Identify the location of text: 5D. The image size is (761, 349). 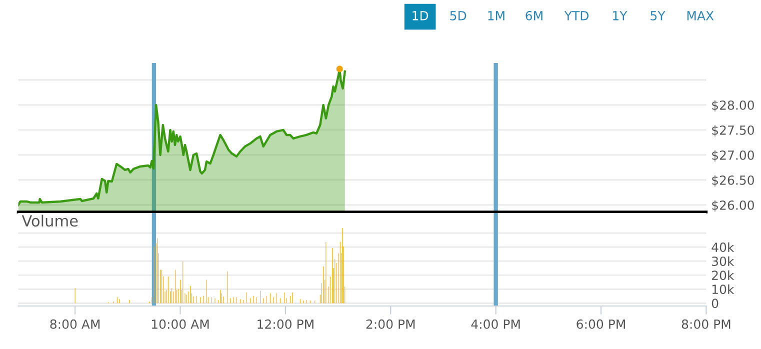
(458, 15).